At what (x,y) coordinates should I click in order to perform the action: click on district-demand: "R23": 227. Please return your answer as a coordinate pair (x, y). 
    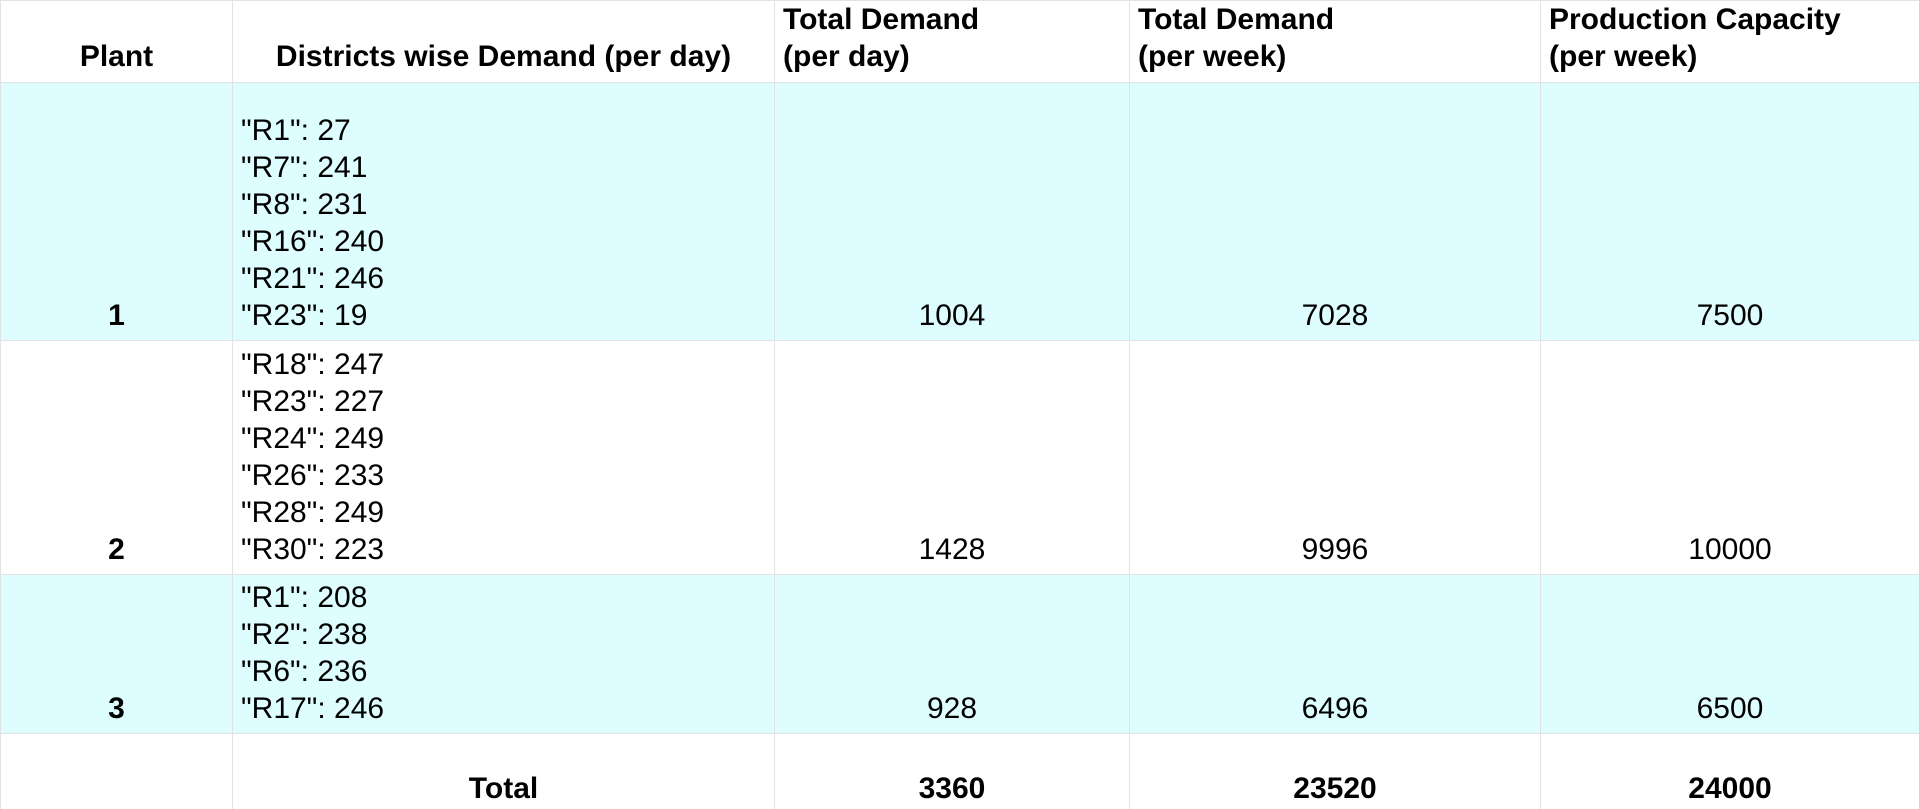
    Looking at the image, I should click on (313, 401).